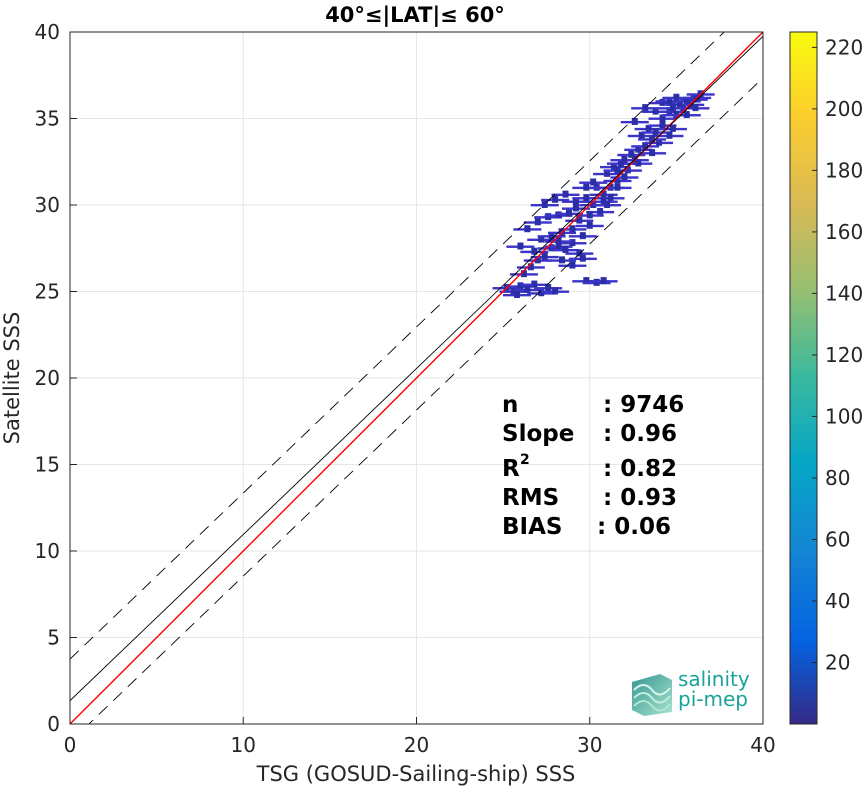 This screenshot has width=865, height=790. Describe the element at coordinates (416, 774) in the screenshot. I see `x-axis-label: TSG (GOSUD-Sailing-ship) SSS` at that location.